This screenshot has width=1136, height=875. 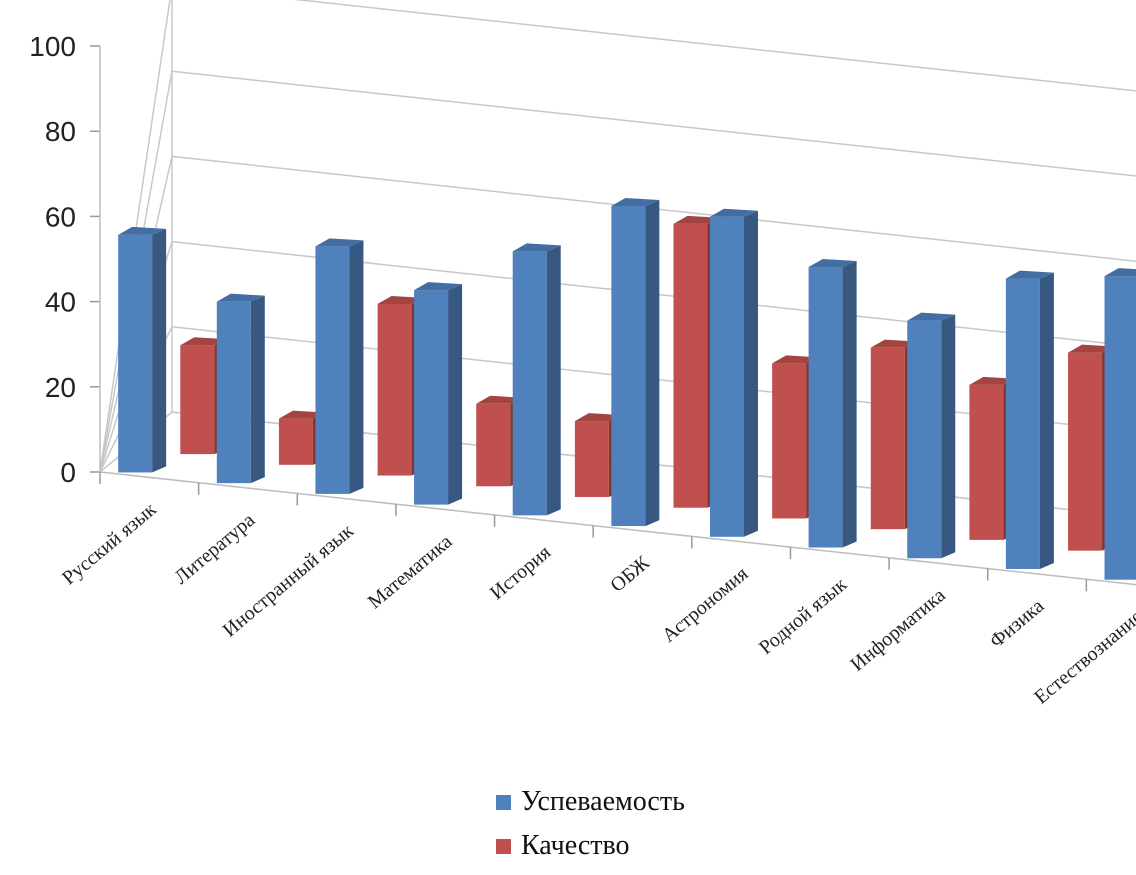 I want to click on x-tick-label-литература: Литература, so click(x=214, y=549).